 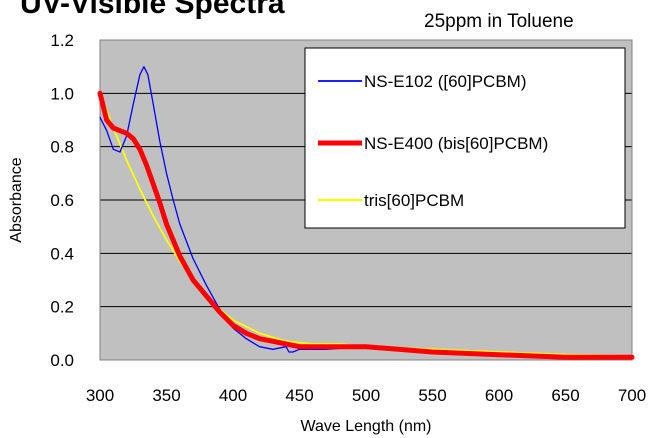 I want to click on x-tick-label: 650, so click(x=565, y=395).